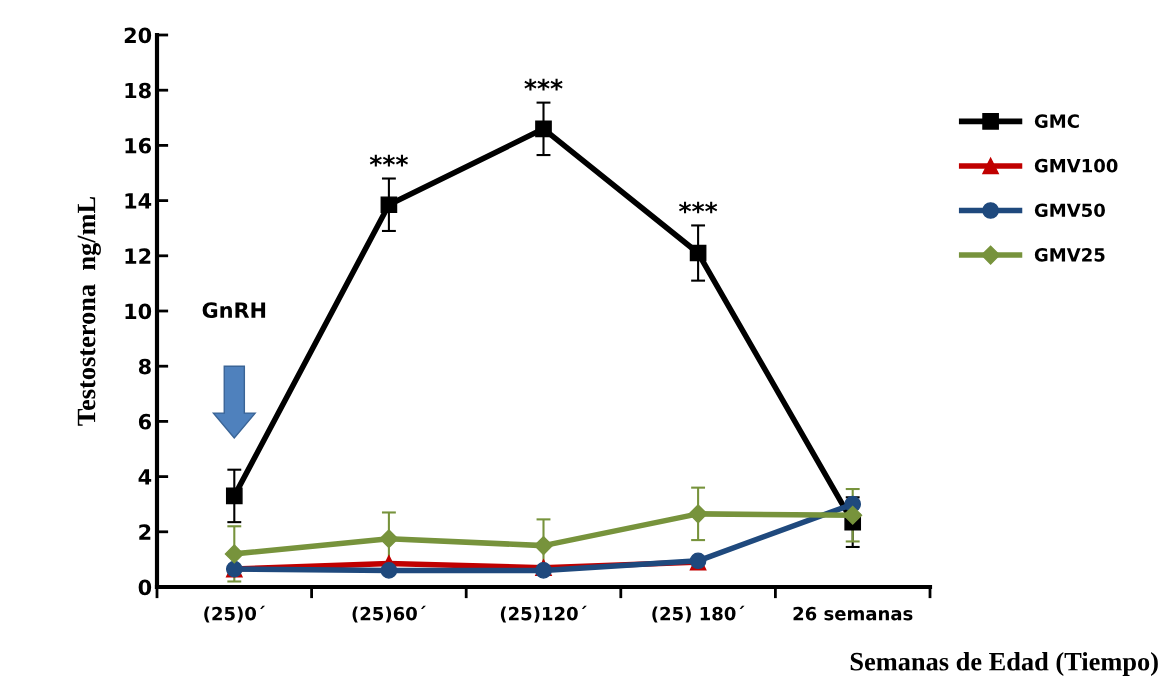  Describe the element at coordinates (698, 614) in the screenshot. I see `x-tick-label: (25) 180´` at that location.